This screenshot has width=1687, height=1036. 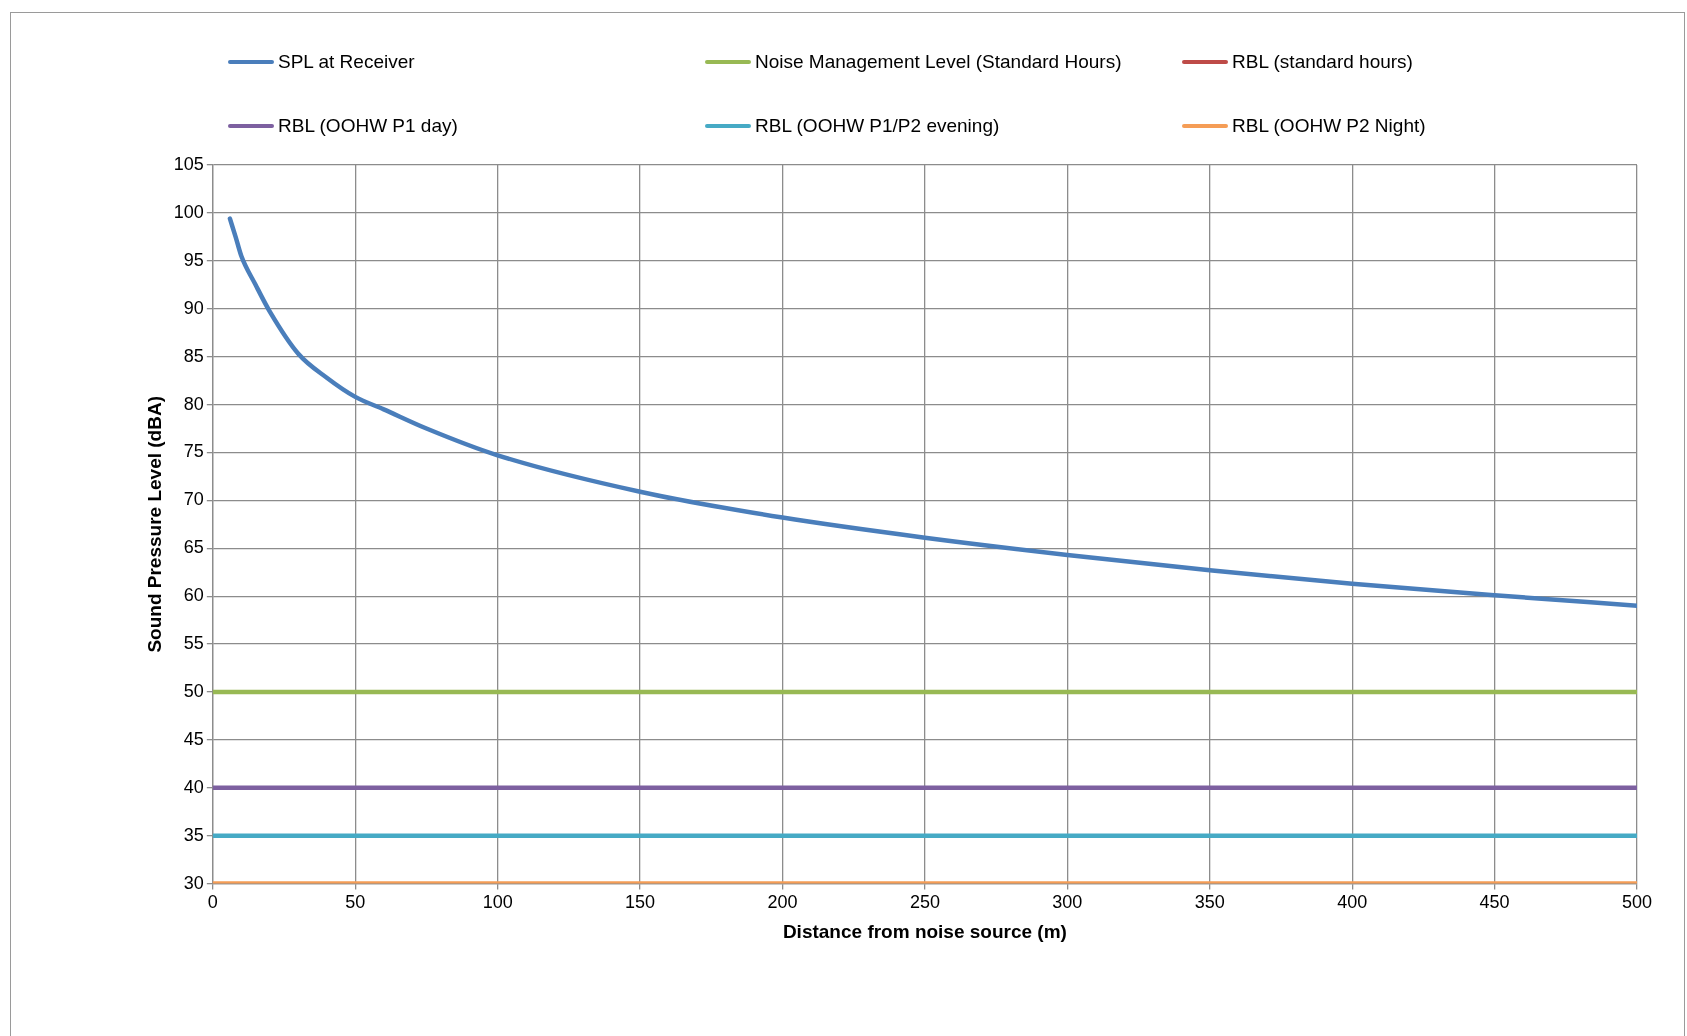 I want to click on x-tick-label: 150, so click(x=640, y=902).